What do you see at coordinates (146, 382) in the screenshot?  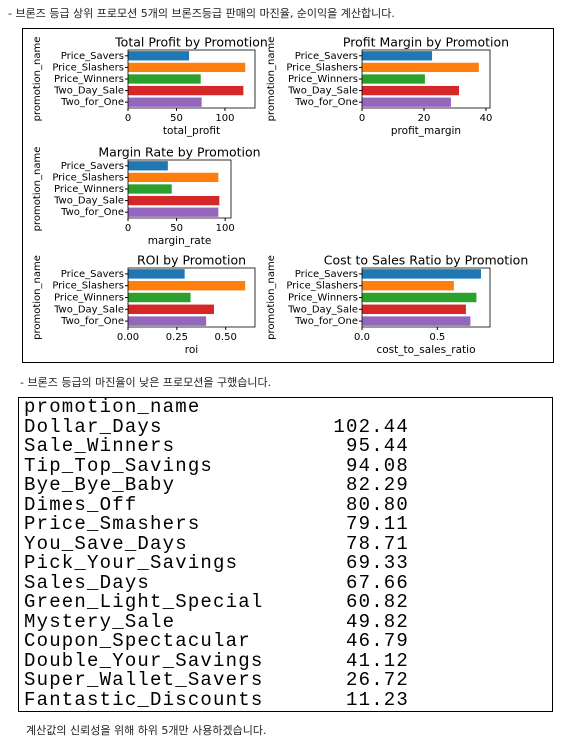 I see `note-text: - 브론즈 등급의 마진율이 낮은 프로모션을 구했습니다.` at bounding box center [146, 382].